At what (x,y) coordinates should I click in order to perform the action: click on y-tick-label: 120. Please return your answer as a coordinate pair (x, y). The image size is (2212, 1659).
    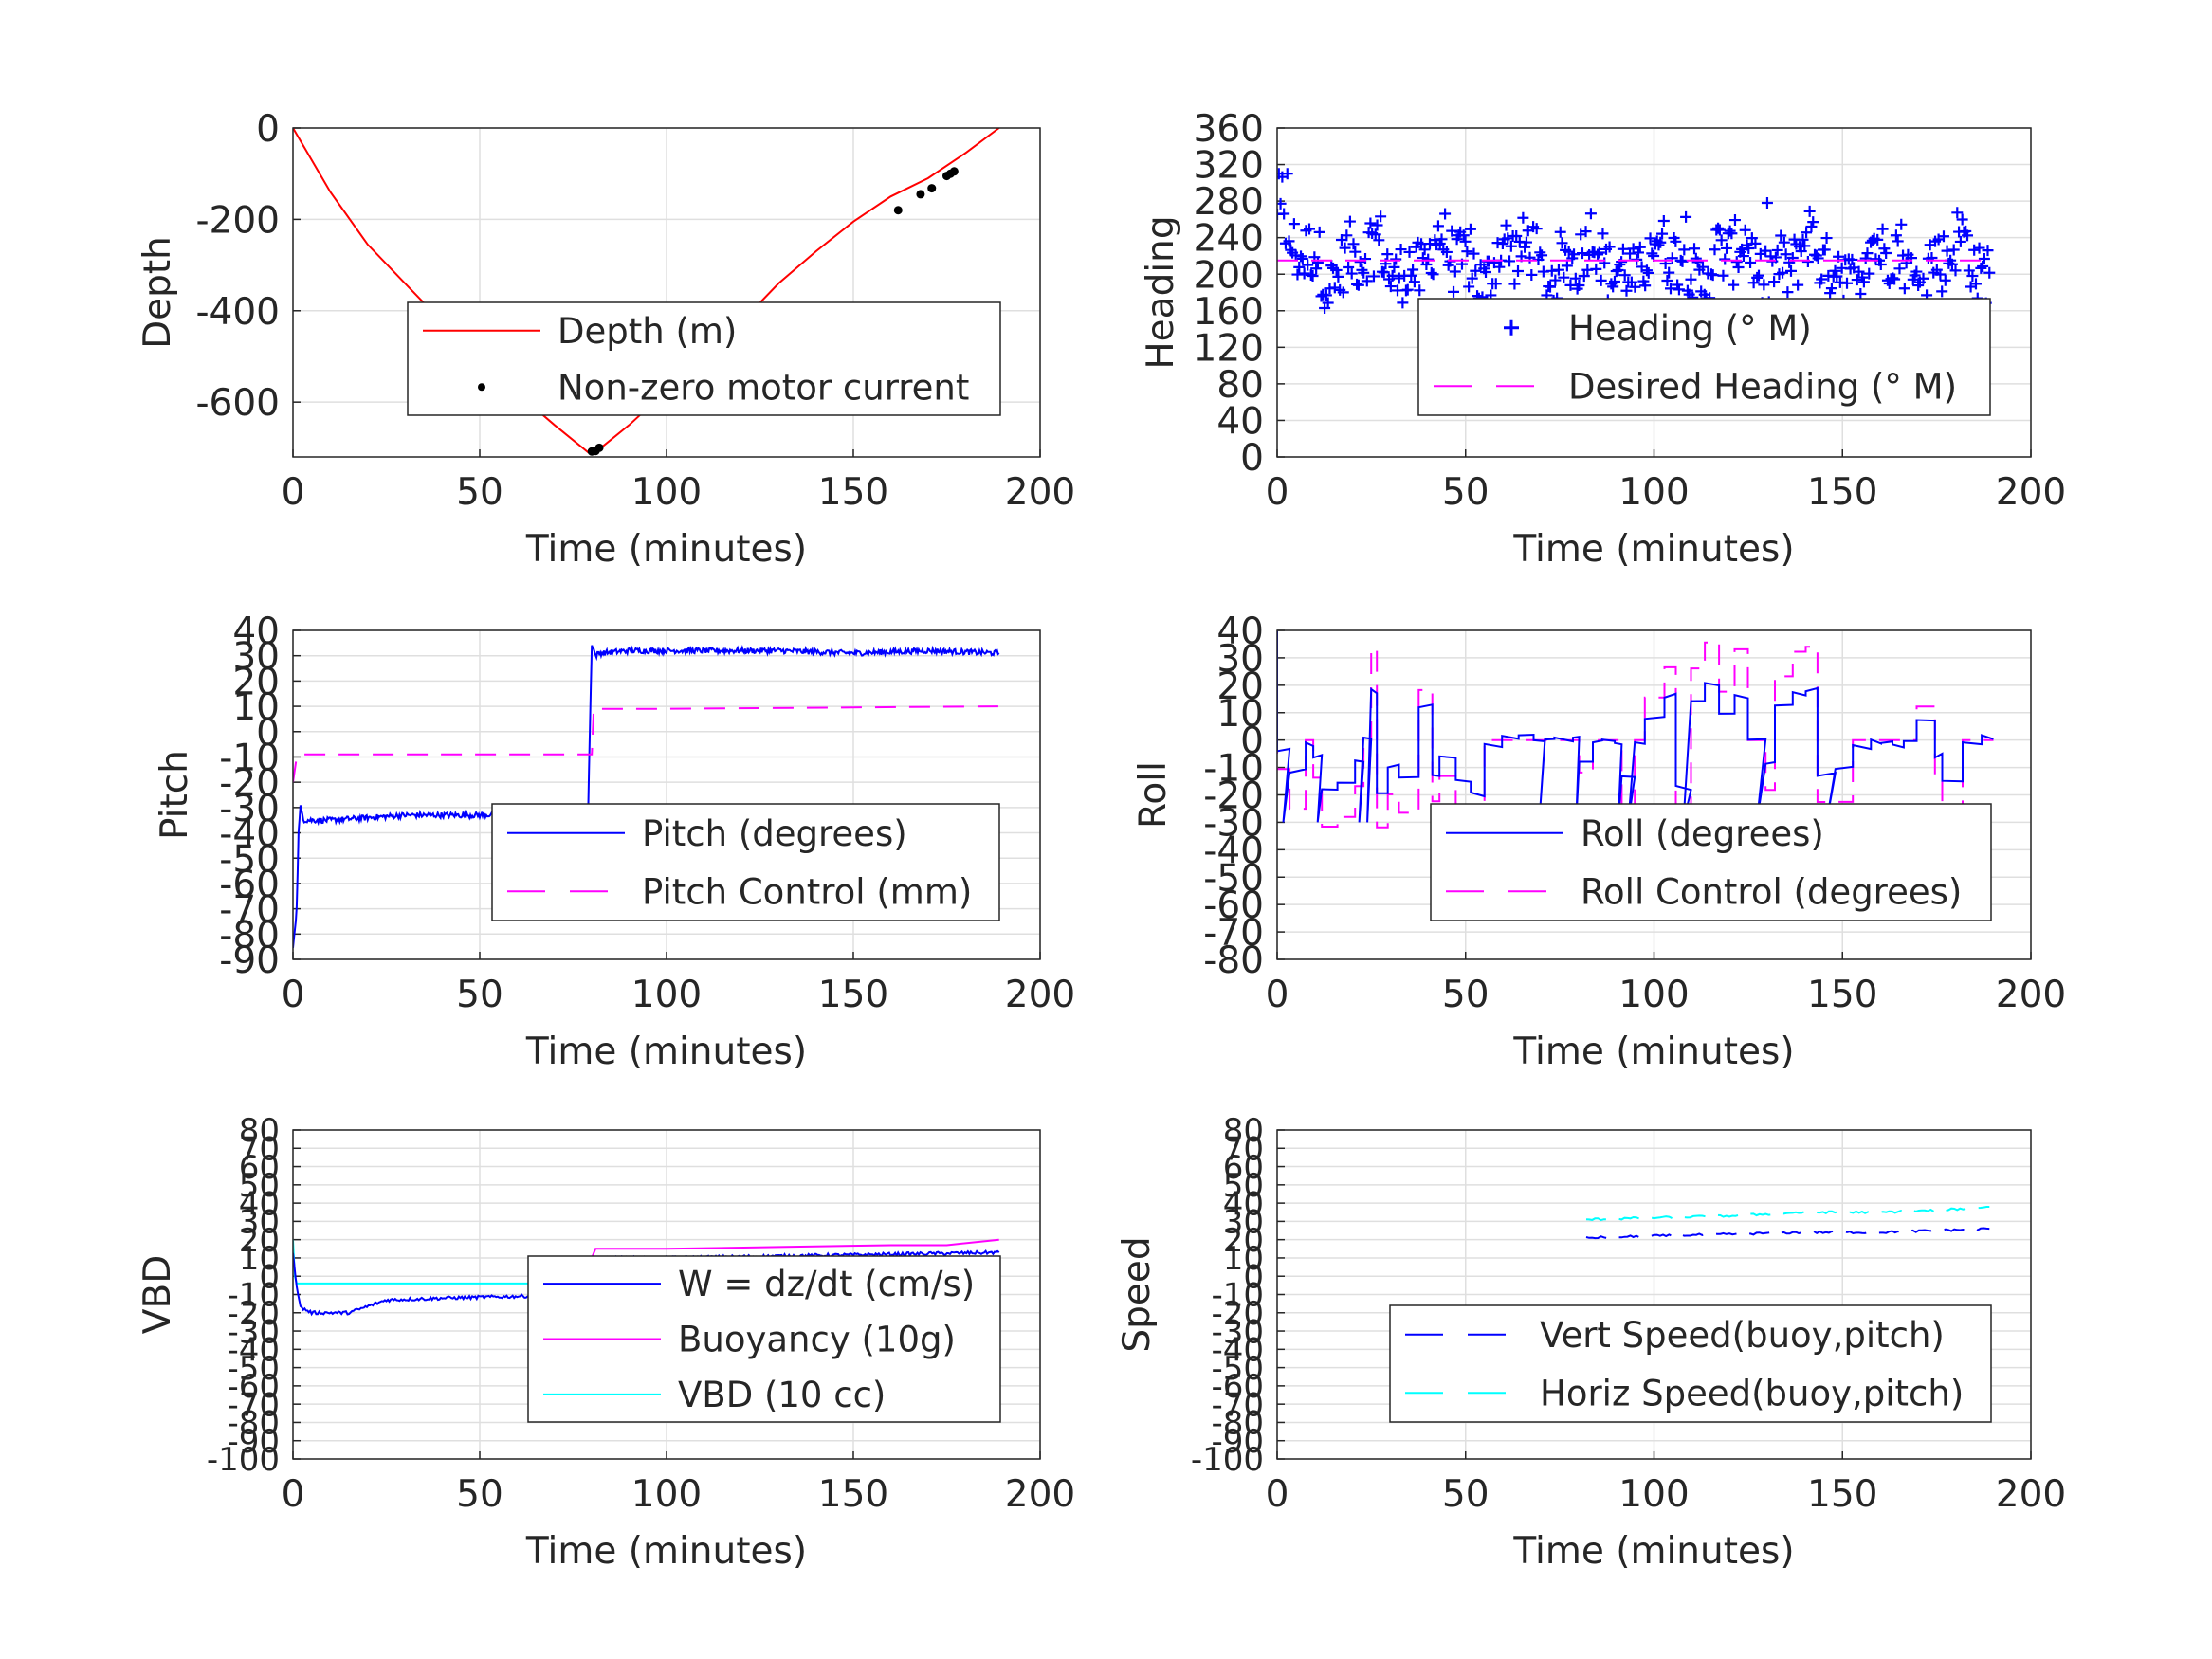
    Looking at the image, I should click on (1229, 348).